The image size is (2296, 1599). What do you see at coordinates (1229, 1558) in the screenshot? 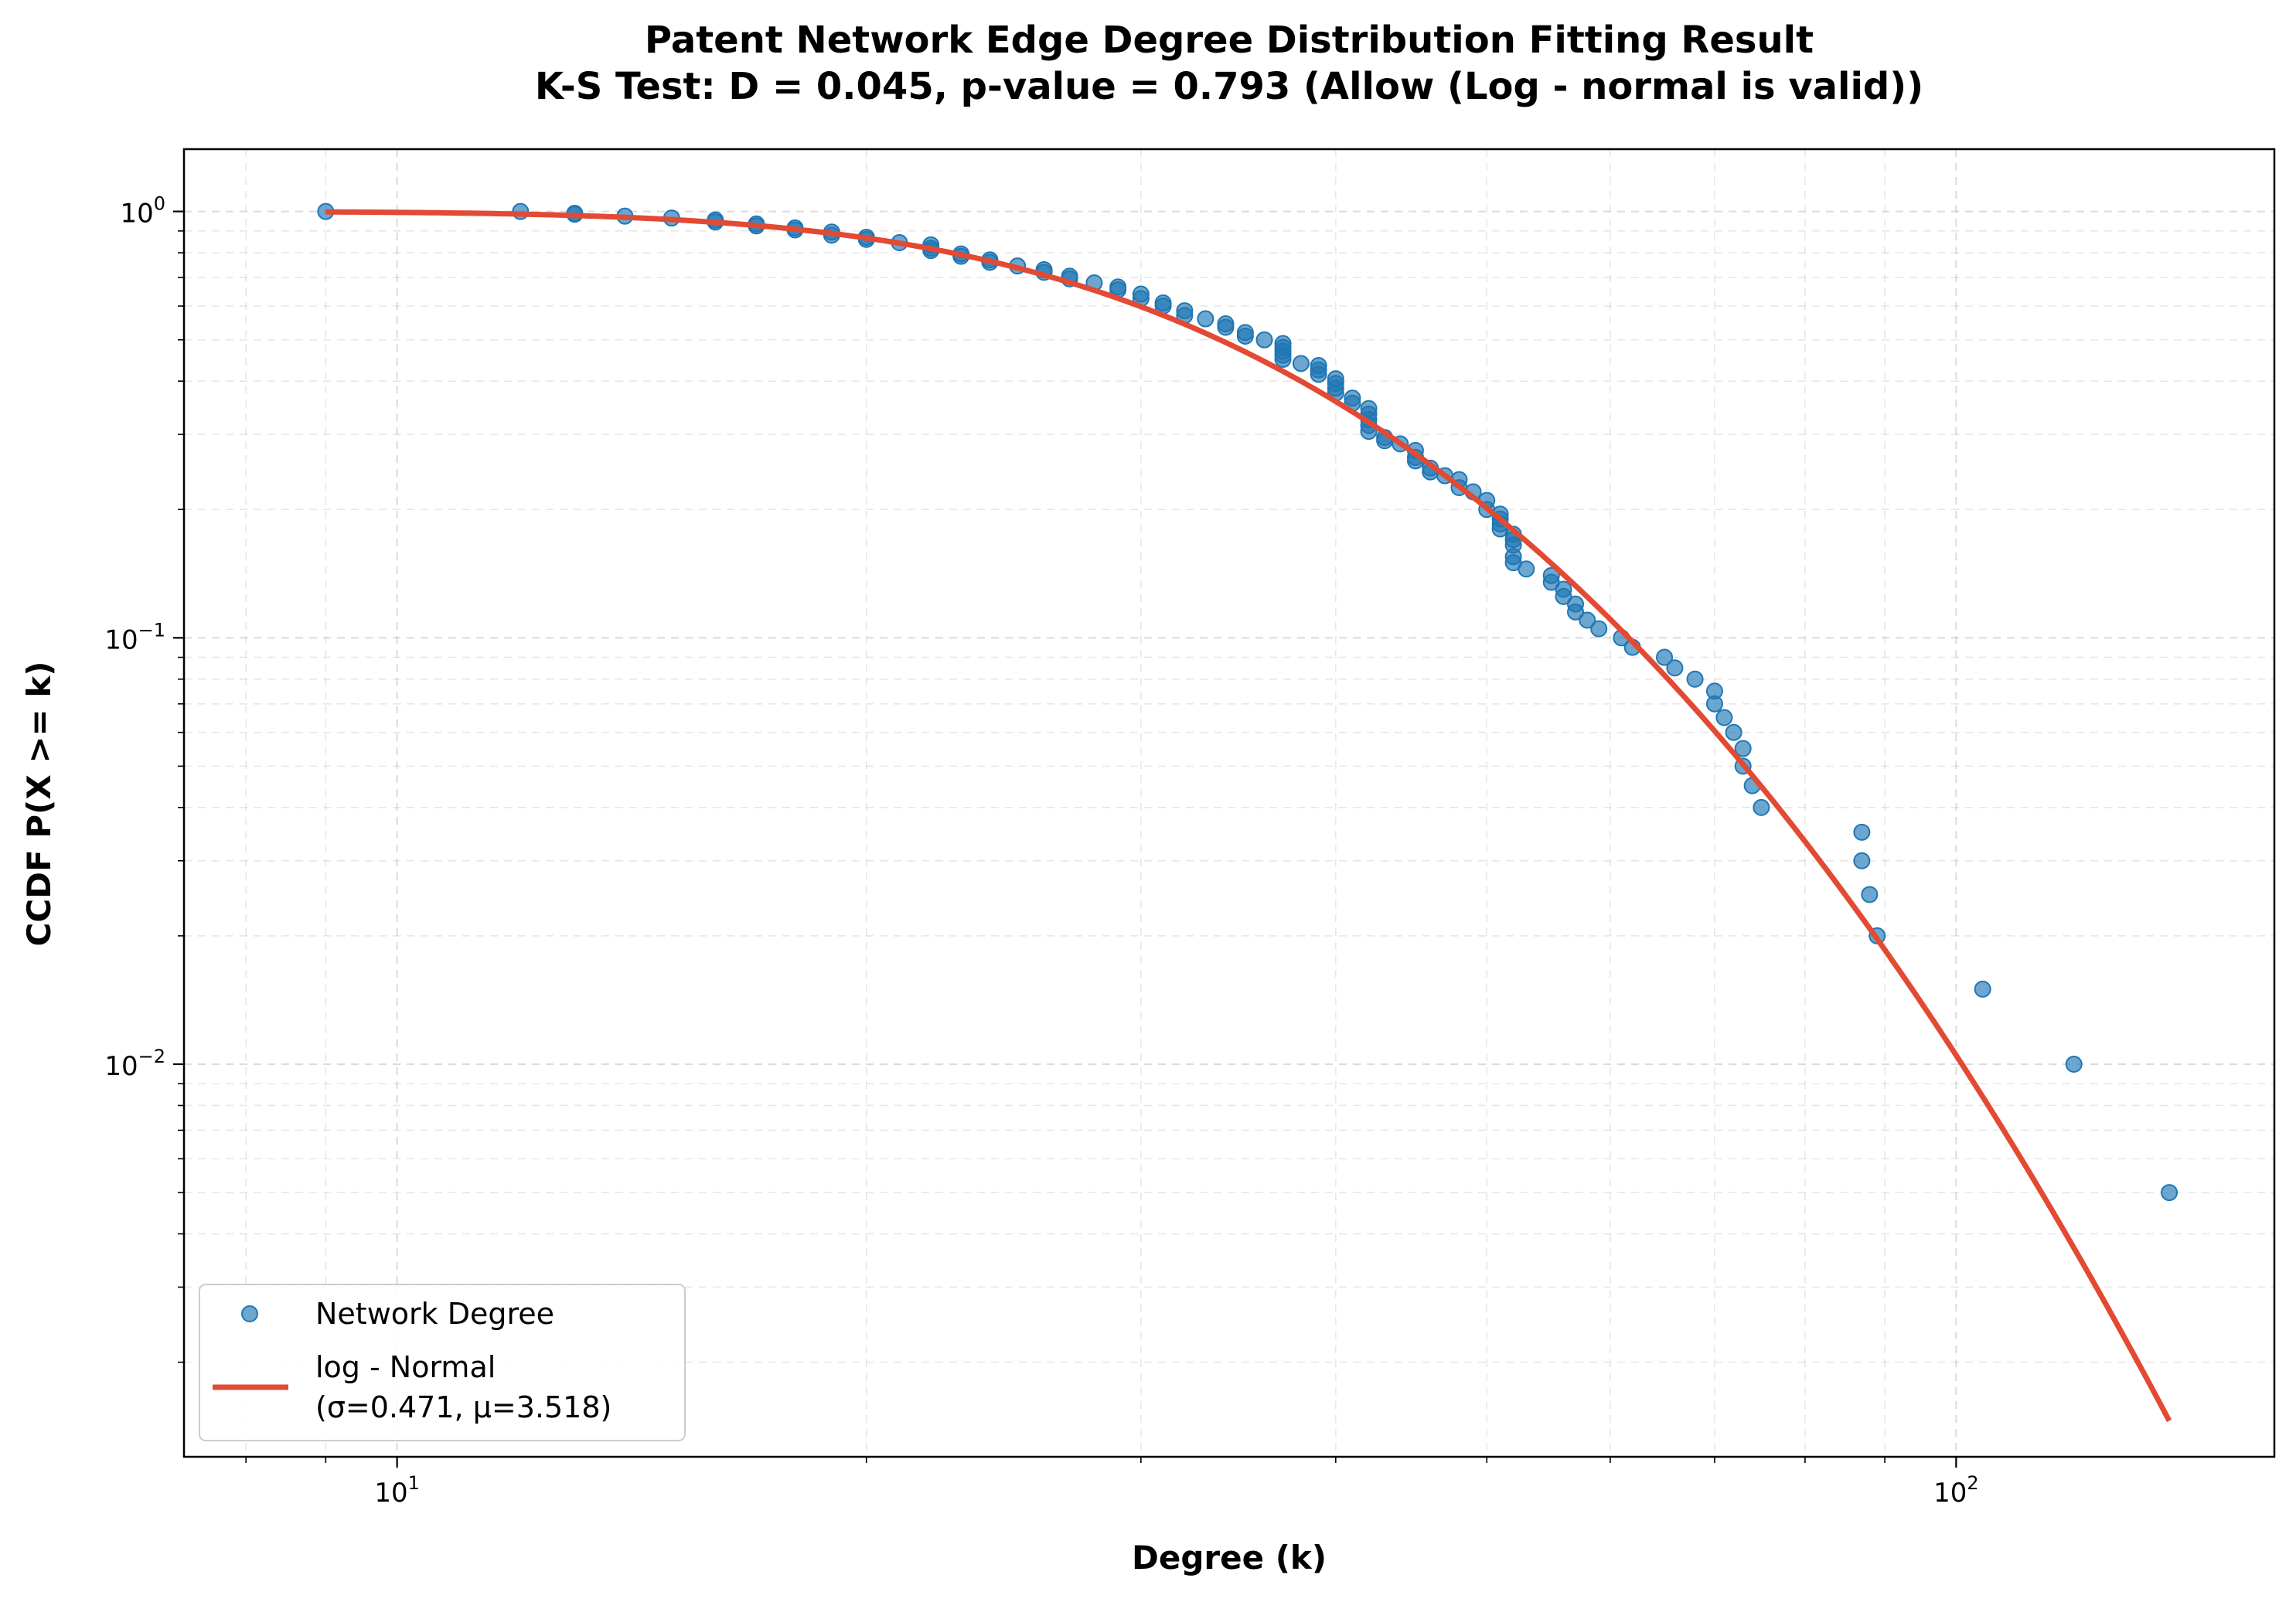
I see `x-axis-label: Degree (k)` at bounding box center [1229, 1558].